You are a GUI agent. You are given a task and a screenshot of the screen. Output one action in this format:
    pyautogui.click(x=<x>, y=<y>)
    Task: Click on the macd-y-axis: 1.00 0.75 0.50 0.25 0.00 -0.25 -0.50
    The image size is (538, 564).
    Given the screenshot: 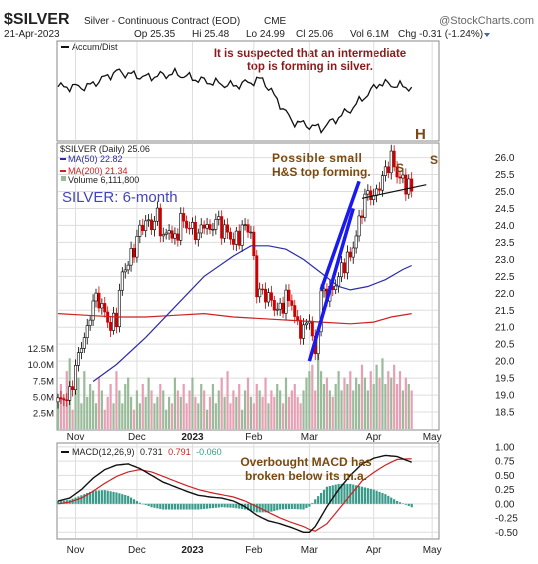 What is the action you would take?
    pyautogui.click(x=506, y=490)
    